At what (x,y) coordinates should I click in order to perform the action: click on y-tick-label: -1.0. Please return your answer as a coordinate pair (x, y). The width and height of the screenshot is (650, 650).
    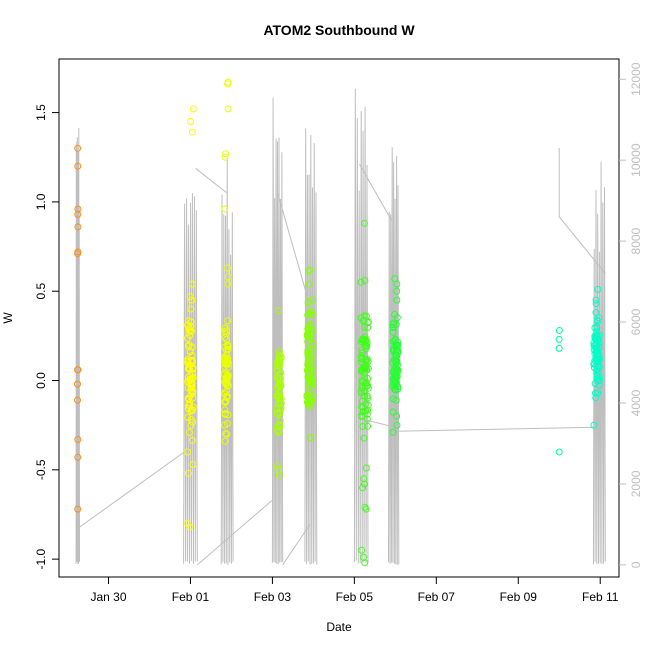
    Looking at the image, I should click on (41, 558).